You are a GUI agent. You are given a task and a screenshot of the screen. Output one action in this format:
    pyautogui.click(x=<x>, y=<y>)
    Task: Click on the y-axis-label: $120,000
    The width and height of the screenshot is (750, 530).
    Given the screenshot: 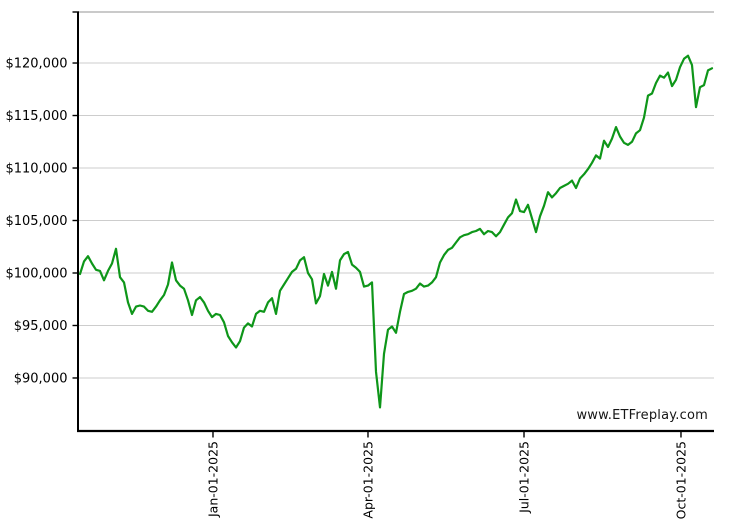 What is the action you would take?
    pyautogui.click(x=36, y=64)
    